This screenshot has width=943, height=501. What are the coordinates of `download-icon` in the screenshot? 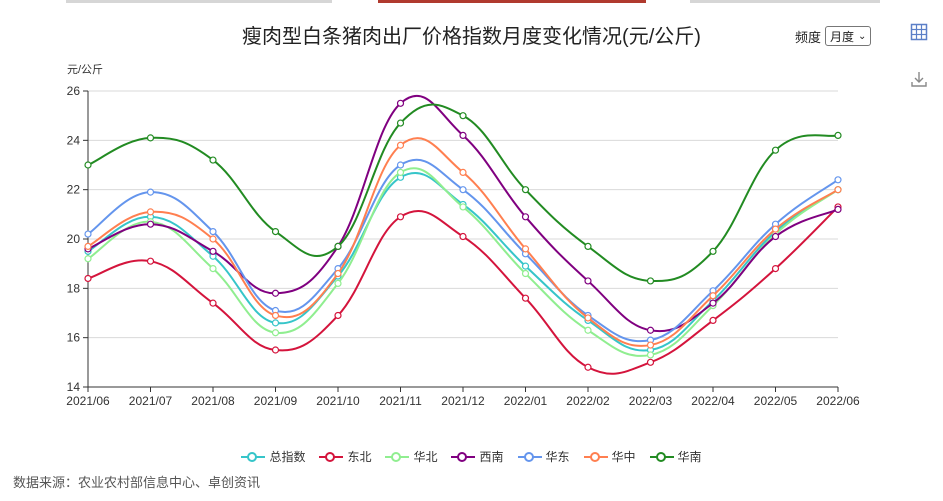 It's located at (919, 79).